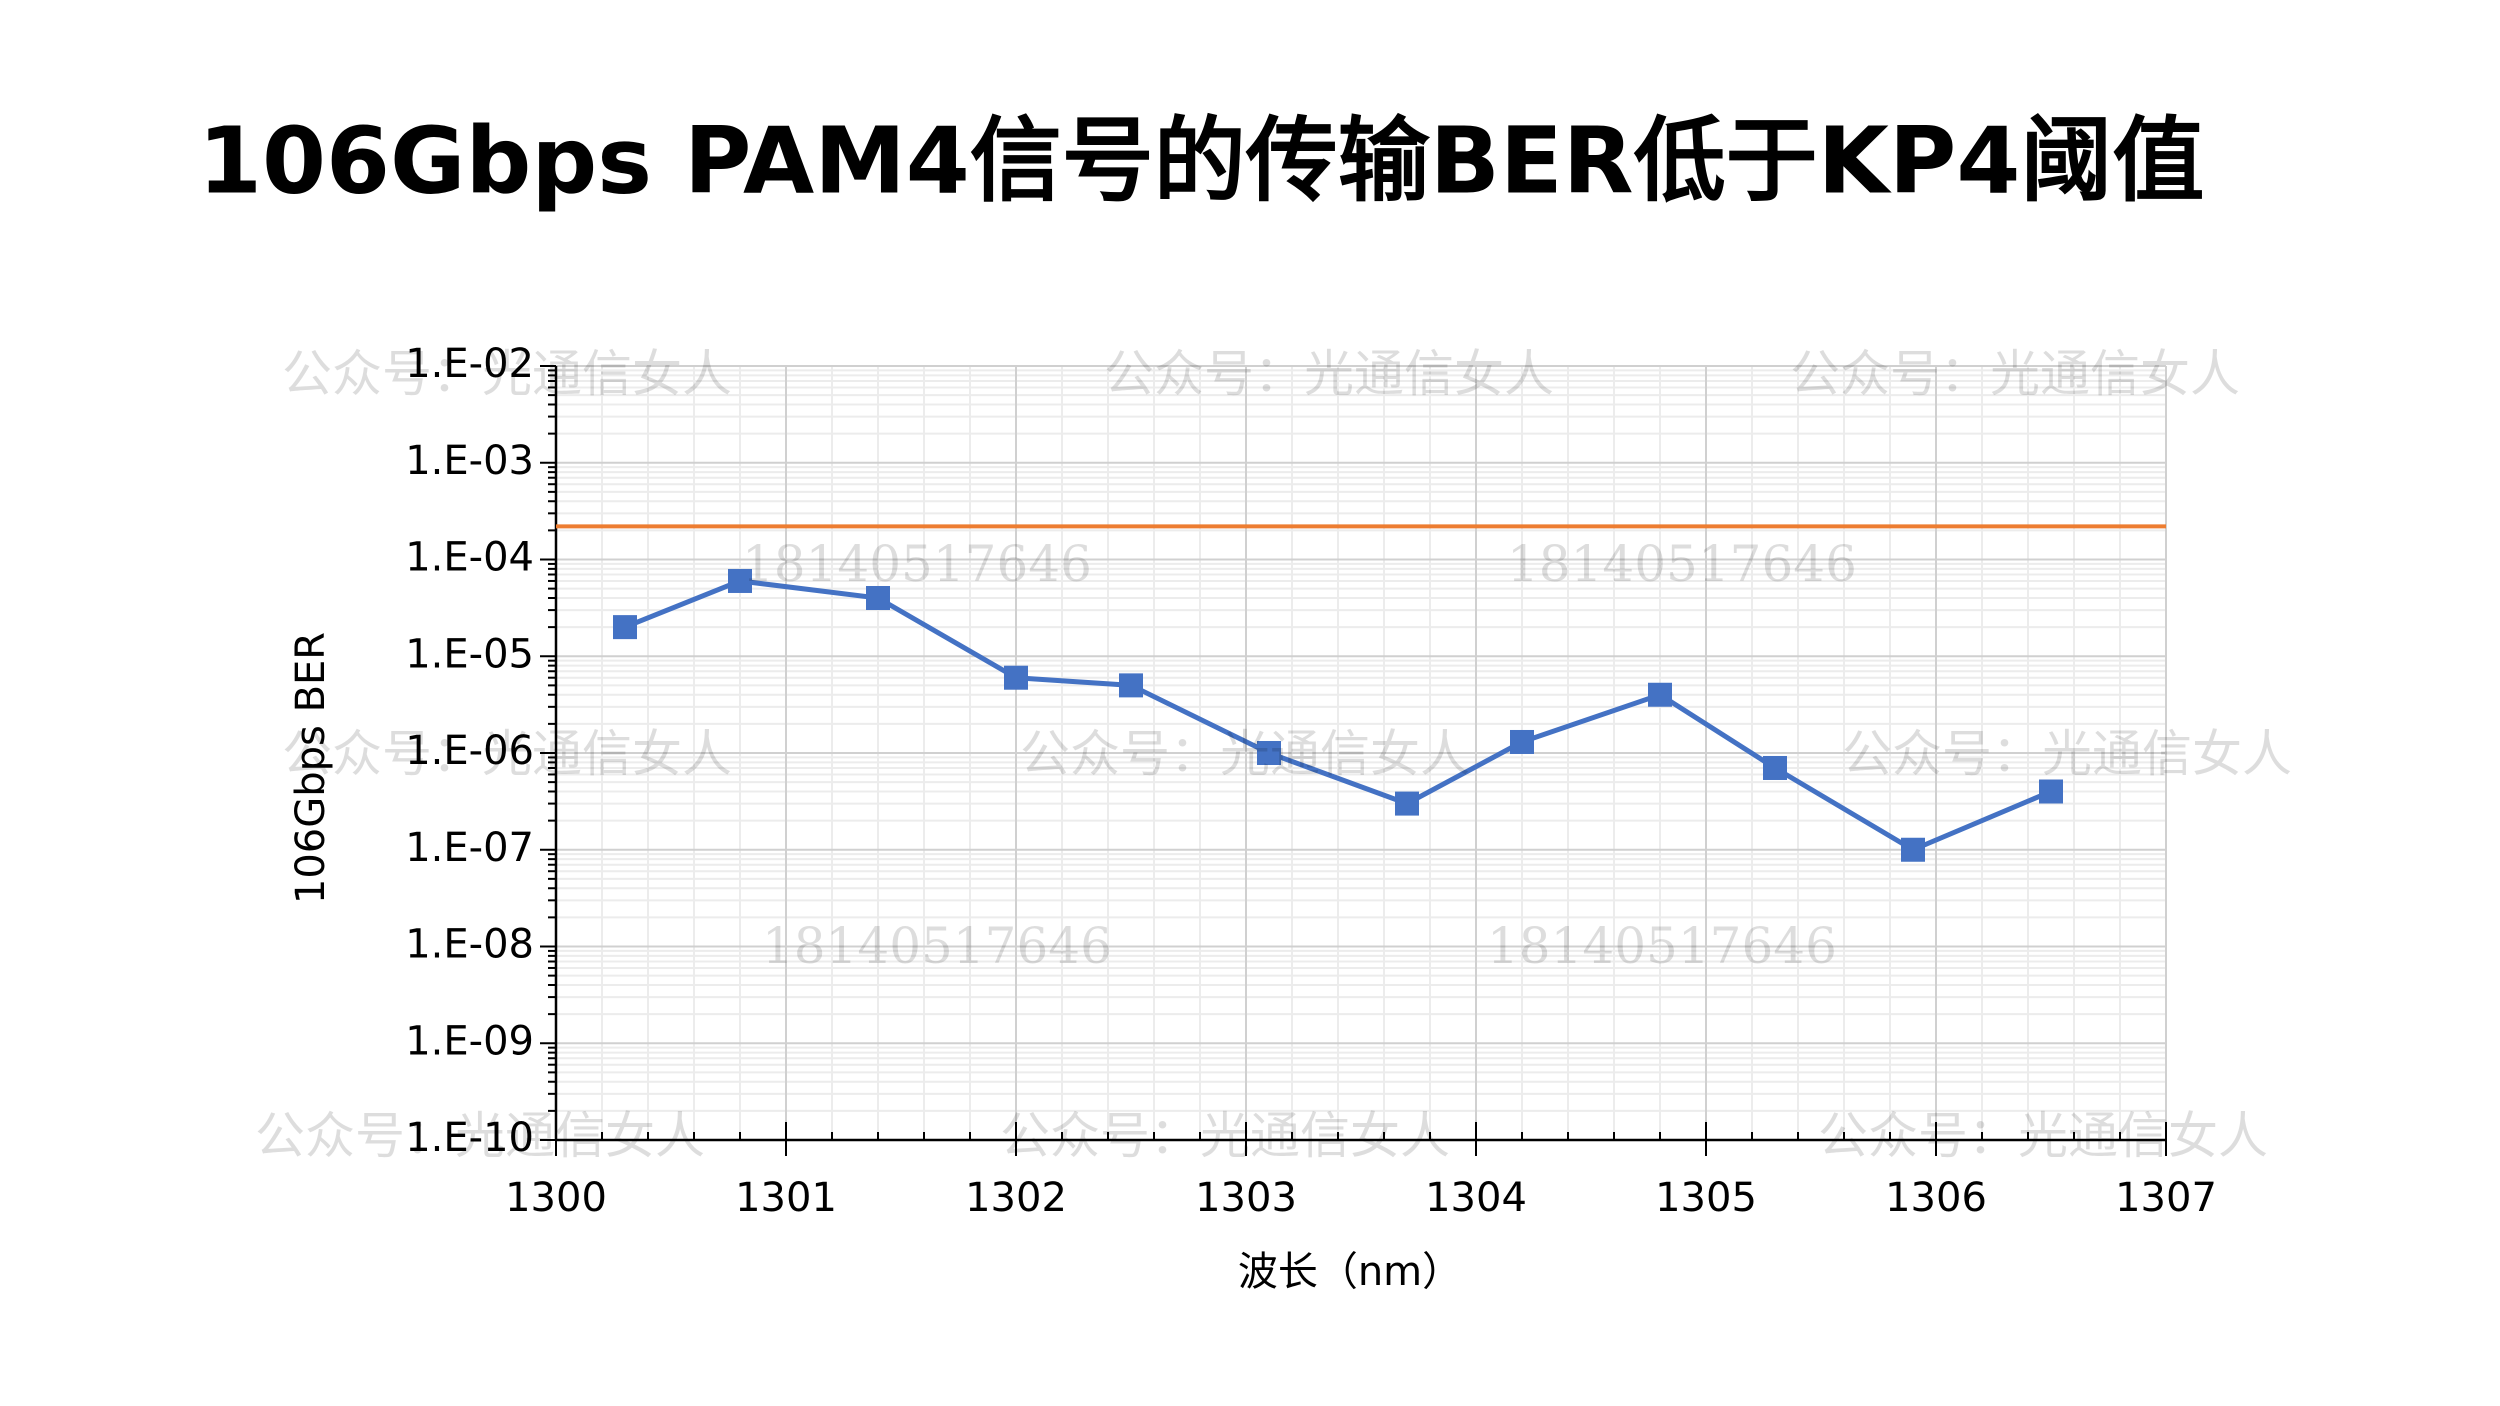 This screenshot has height=1406, width=2500. Describe the element at coordinates (469, 461) in the screenshot. I see `y-tick-label: 1.E-03` at that location.